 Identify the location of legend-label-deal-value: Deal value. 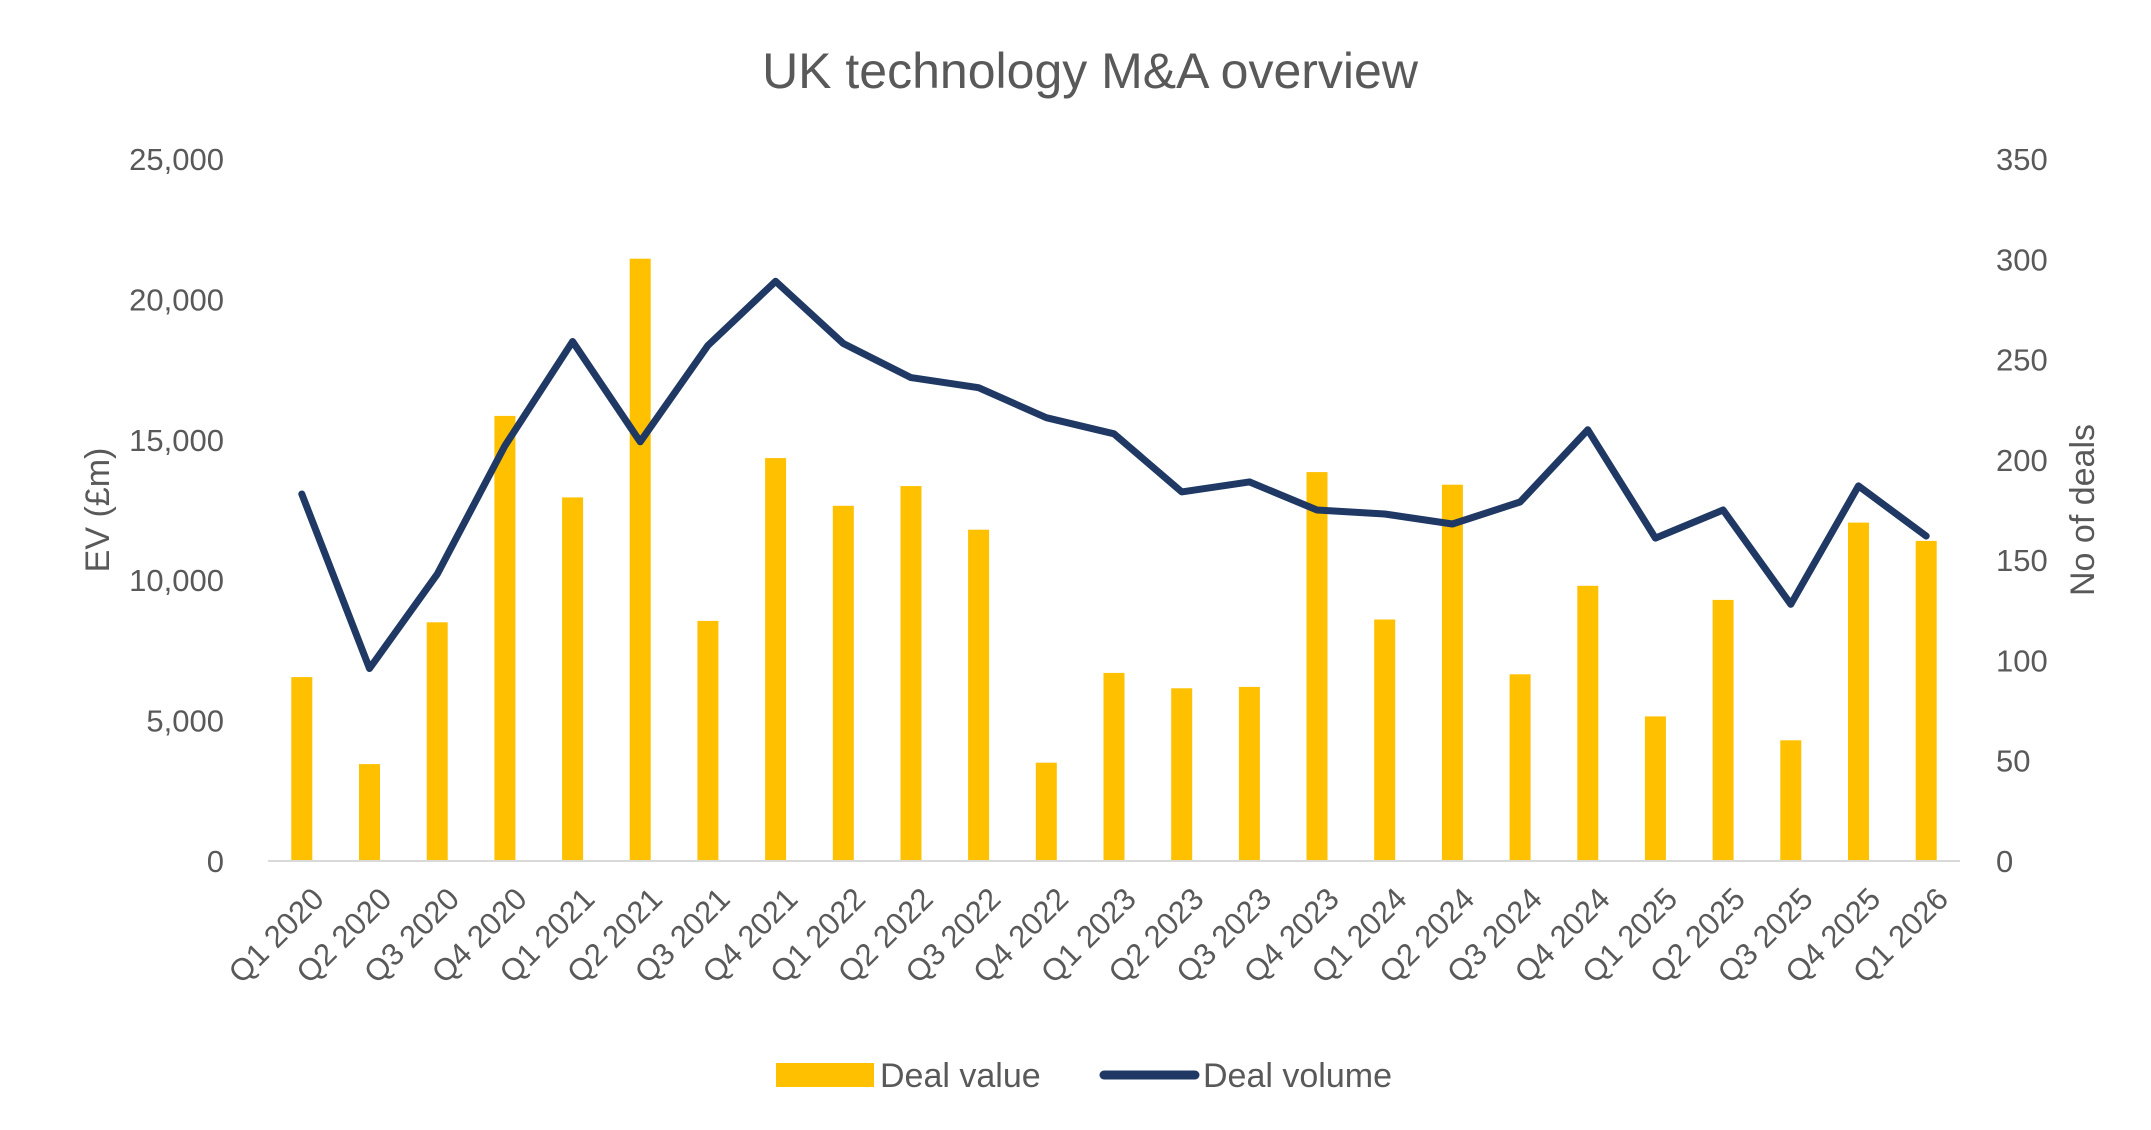
(960, 1076).